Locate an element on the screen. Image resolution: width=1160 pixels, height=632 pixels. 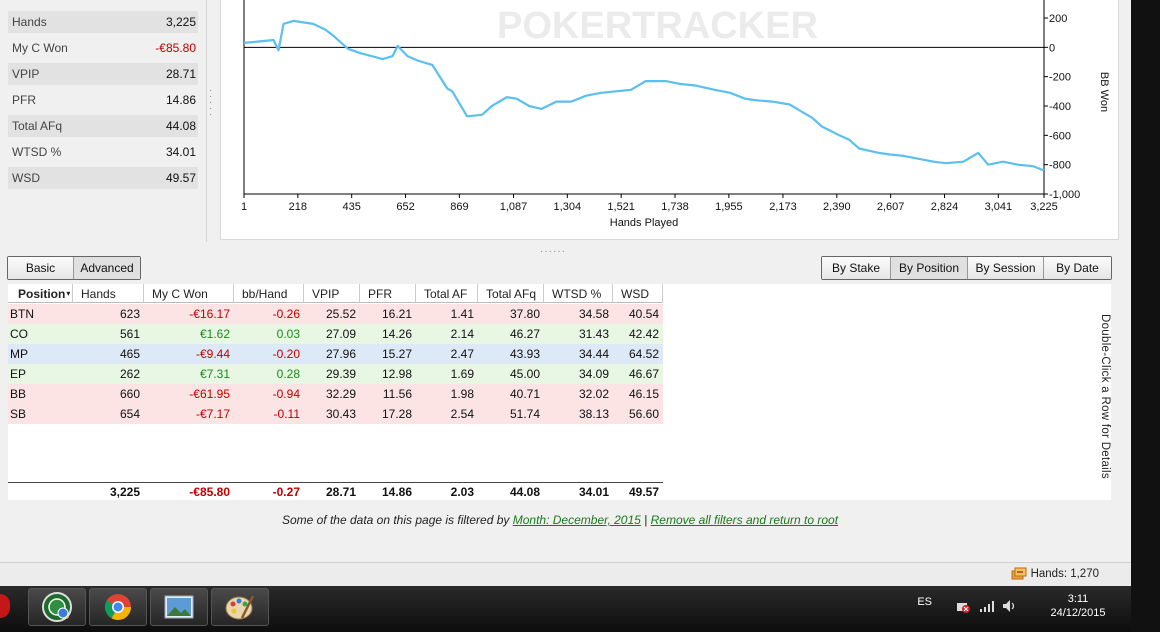
status-bar: Hands: 1,270 is located at coordinates (565, 574).